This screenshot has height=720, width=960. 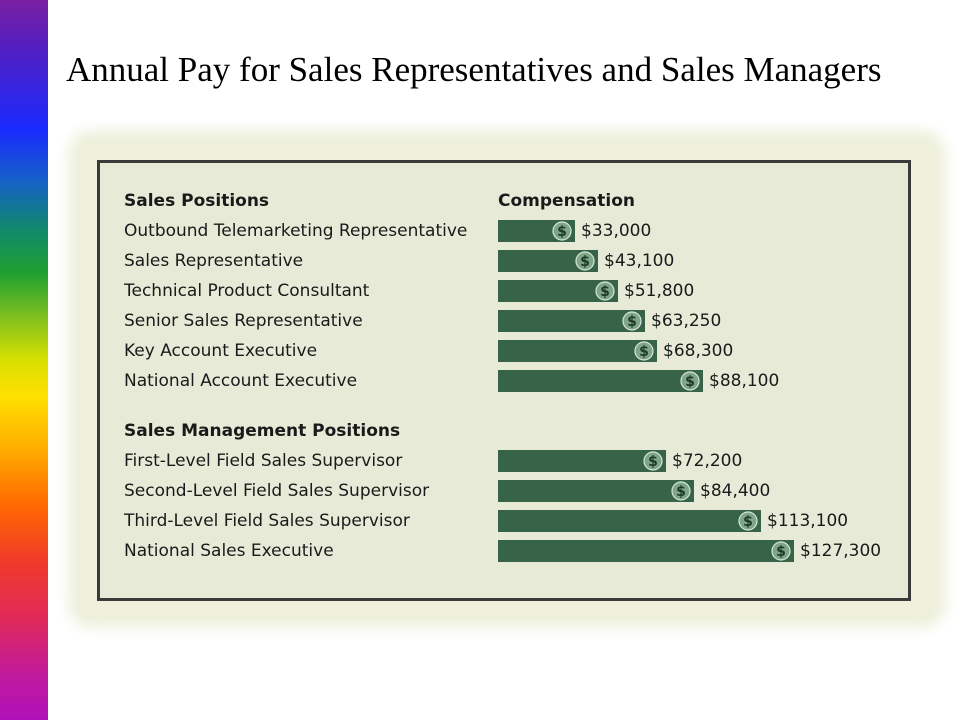 What do you see at coordinates (296, 231) in the screenshot?
I see `position-label: Outbound Telemarketing Representative` at bounding box center [296, 231].